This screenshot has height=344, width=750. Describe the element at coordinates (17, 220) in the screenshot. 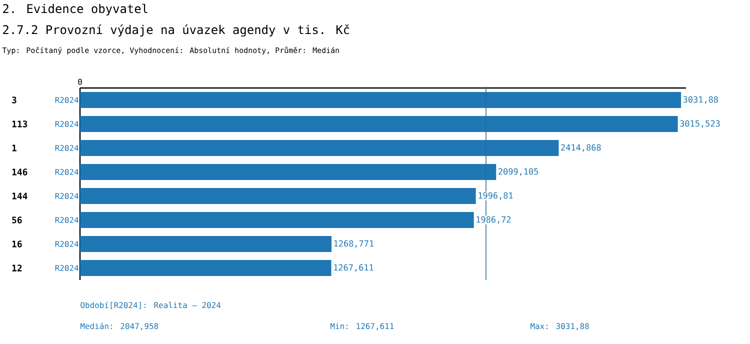

I see `y-tick-label: 56` at that location.